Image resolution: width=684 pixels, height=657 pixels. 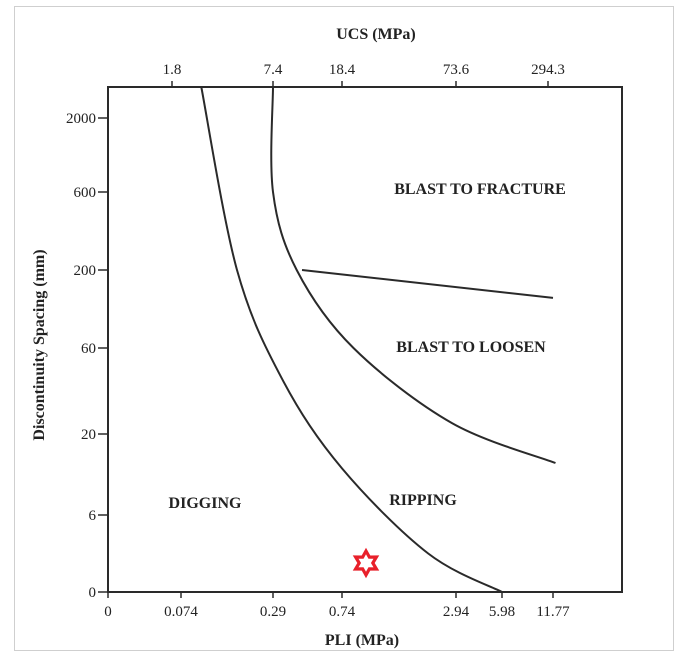 What do you see at coordinates (273, 612) in the screenshot?
I see `x-tick-label: 0.29` at bounding box center [273, 612].